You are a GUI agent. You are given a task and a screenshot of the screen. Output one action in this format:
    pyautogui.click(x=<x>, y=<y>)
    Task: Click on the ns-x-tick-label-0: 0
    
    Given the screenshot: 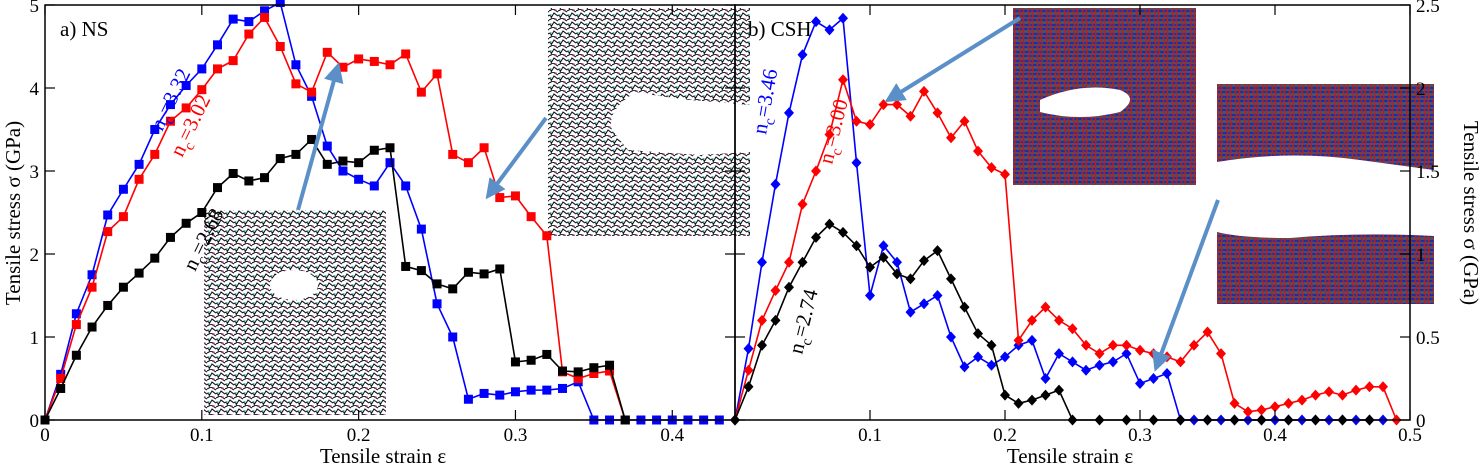 What is the action you would take?
    pyautogui.click(x=45, y=435)
    